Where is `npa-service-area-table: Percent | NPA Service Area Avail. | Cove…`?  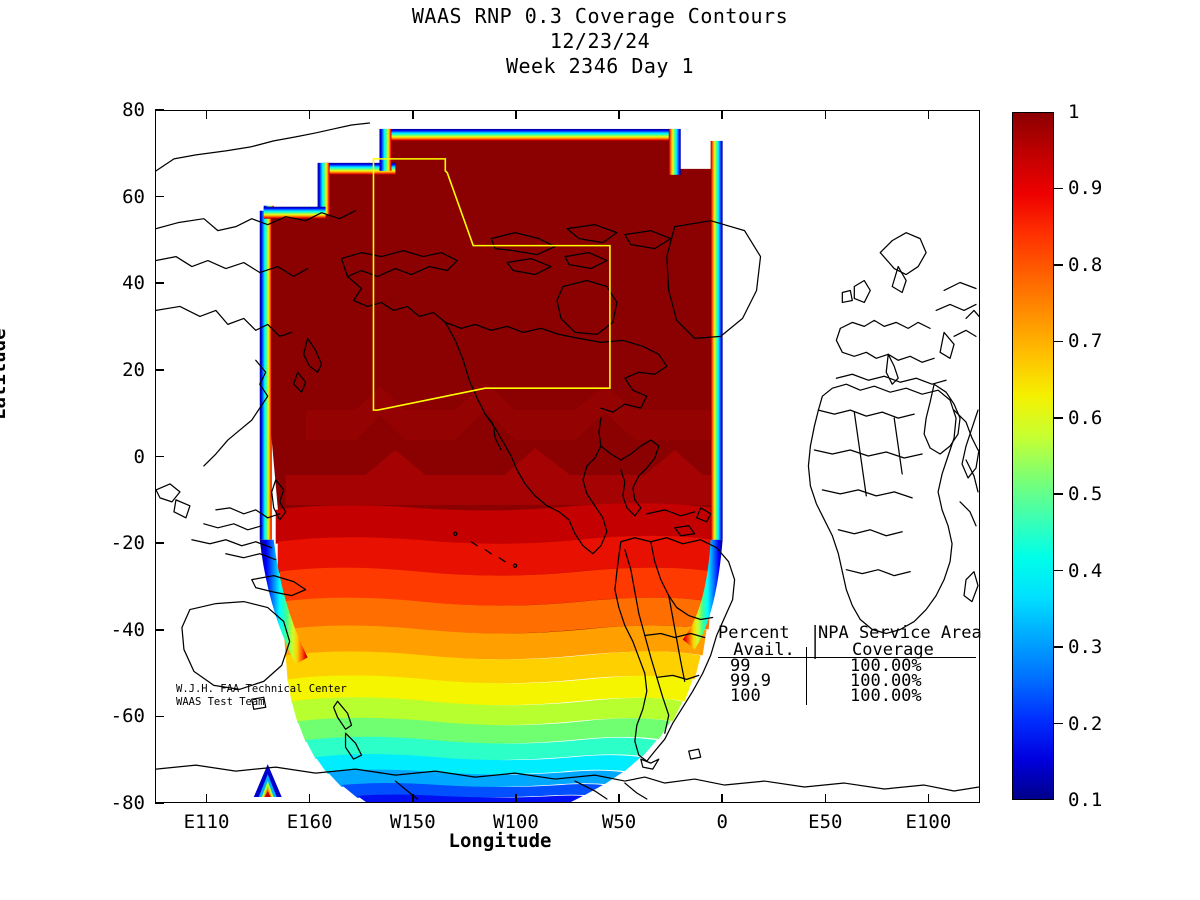
npa-service-area-table: Percent | NPA Service Area Avail. | Cove… is located at coordinates (850, 665).